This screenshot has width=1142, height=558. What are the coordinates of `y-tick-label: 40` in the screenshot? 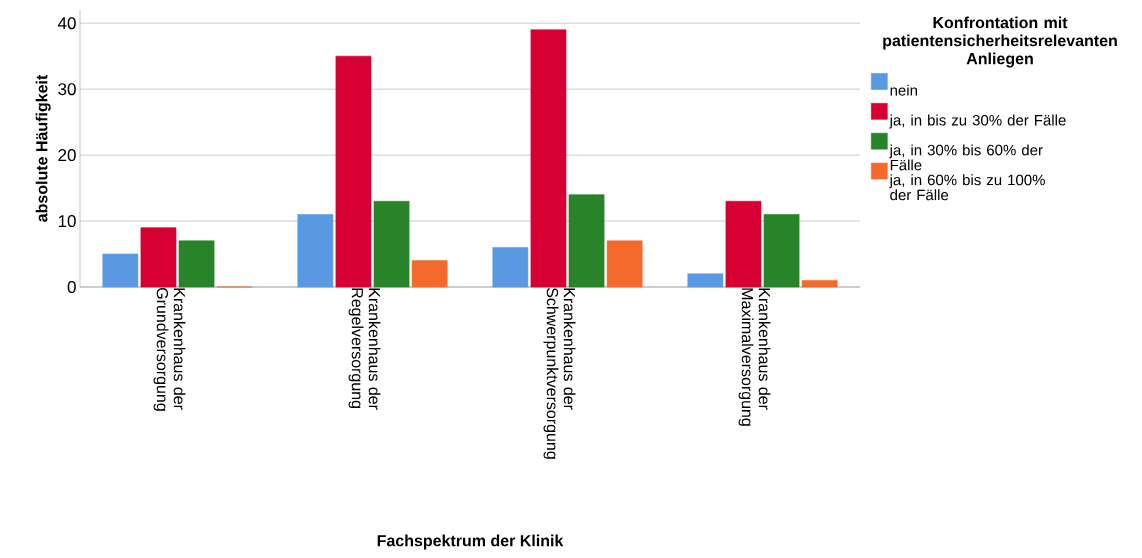 It's located at (66, 23).